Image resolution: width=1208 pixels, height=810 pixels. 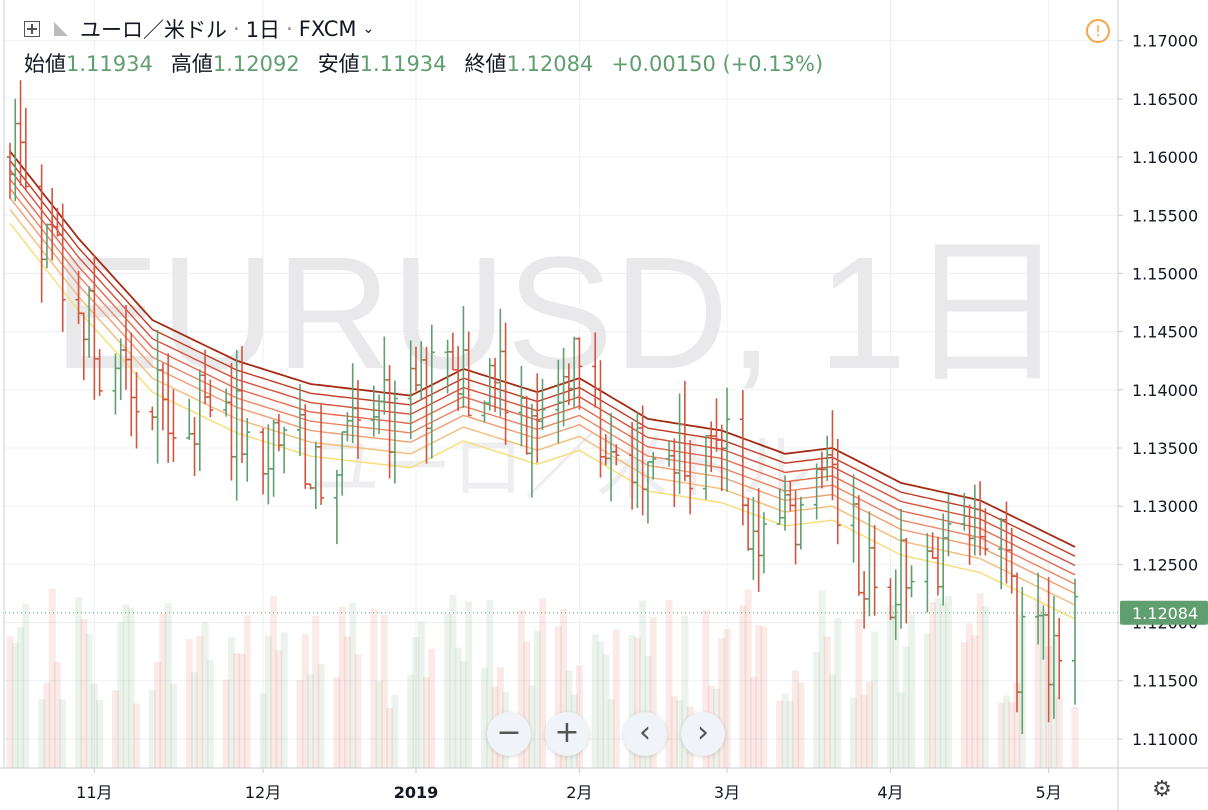 I want to click on zoom-in-button: +, so click(x=567, y=734).